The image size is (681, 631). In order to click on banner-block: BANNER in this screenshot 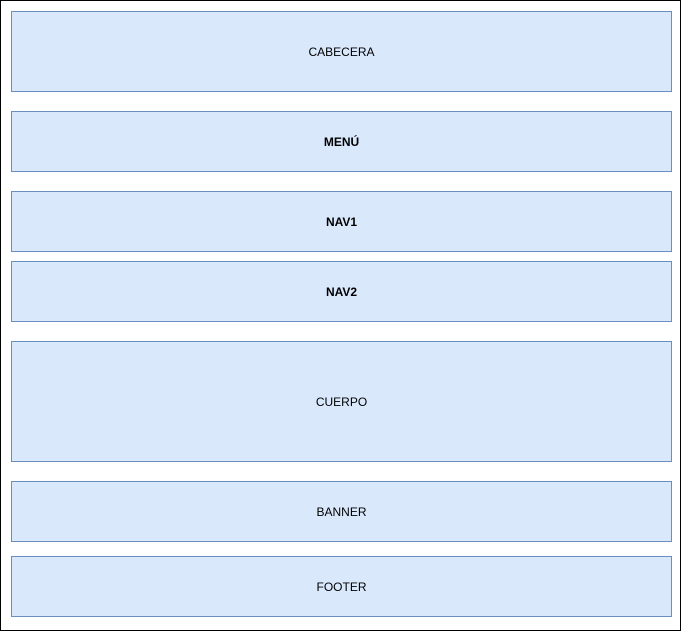, I will do `click(341, 511)`.